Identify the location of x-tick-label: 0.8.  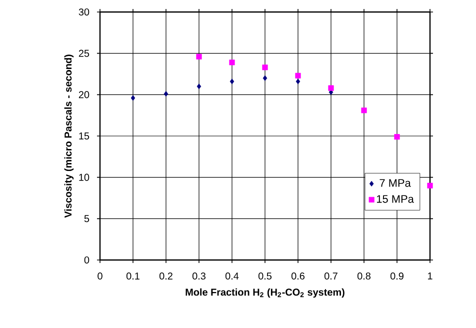
(363, 276).